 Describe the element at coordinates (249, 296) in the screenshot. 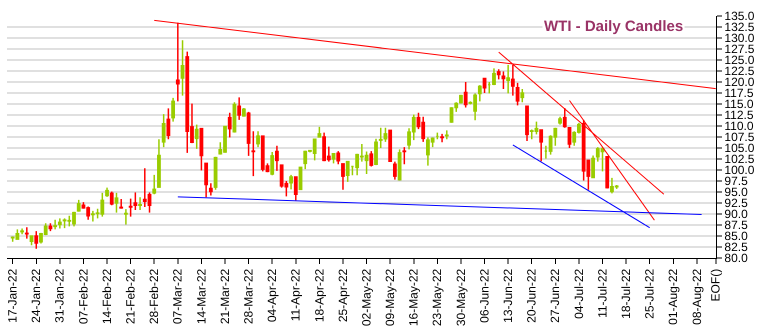

I see `x-tick-label: 28-Mar-22` at that location.